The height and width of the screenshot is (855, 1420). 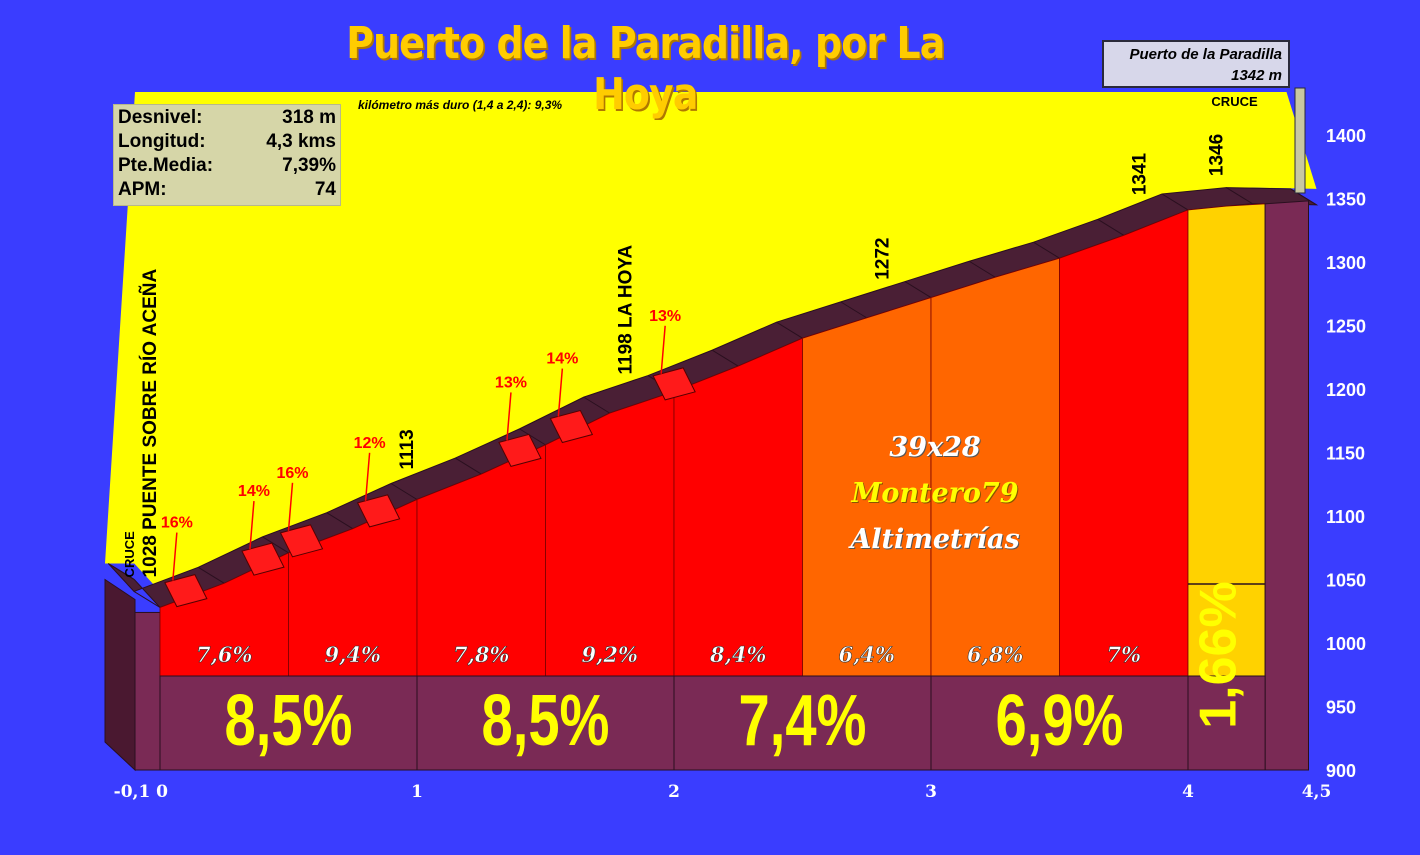 I want to click on waypoint-label: 1198 LA HOYA, so click(x=625, y=310).